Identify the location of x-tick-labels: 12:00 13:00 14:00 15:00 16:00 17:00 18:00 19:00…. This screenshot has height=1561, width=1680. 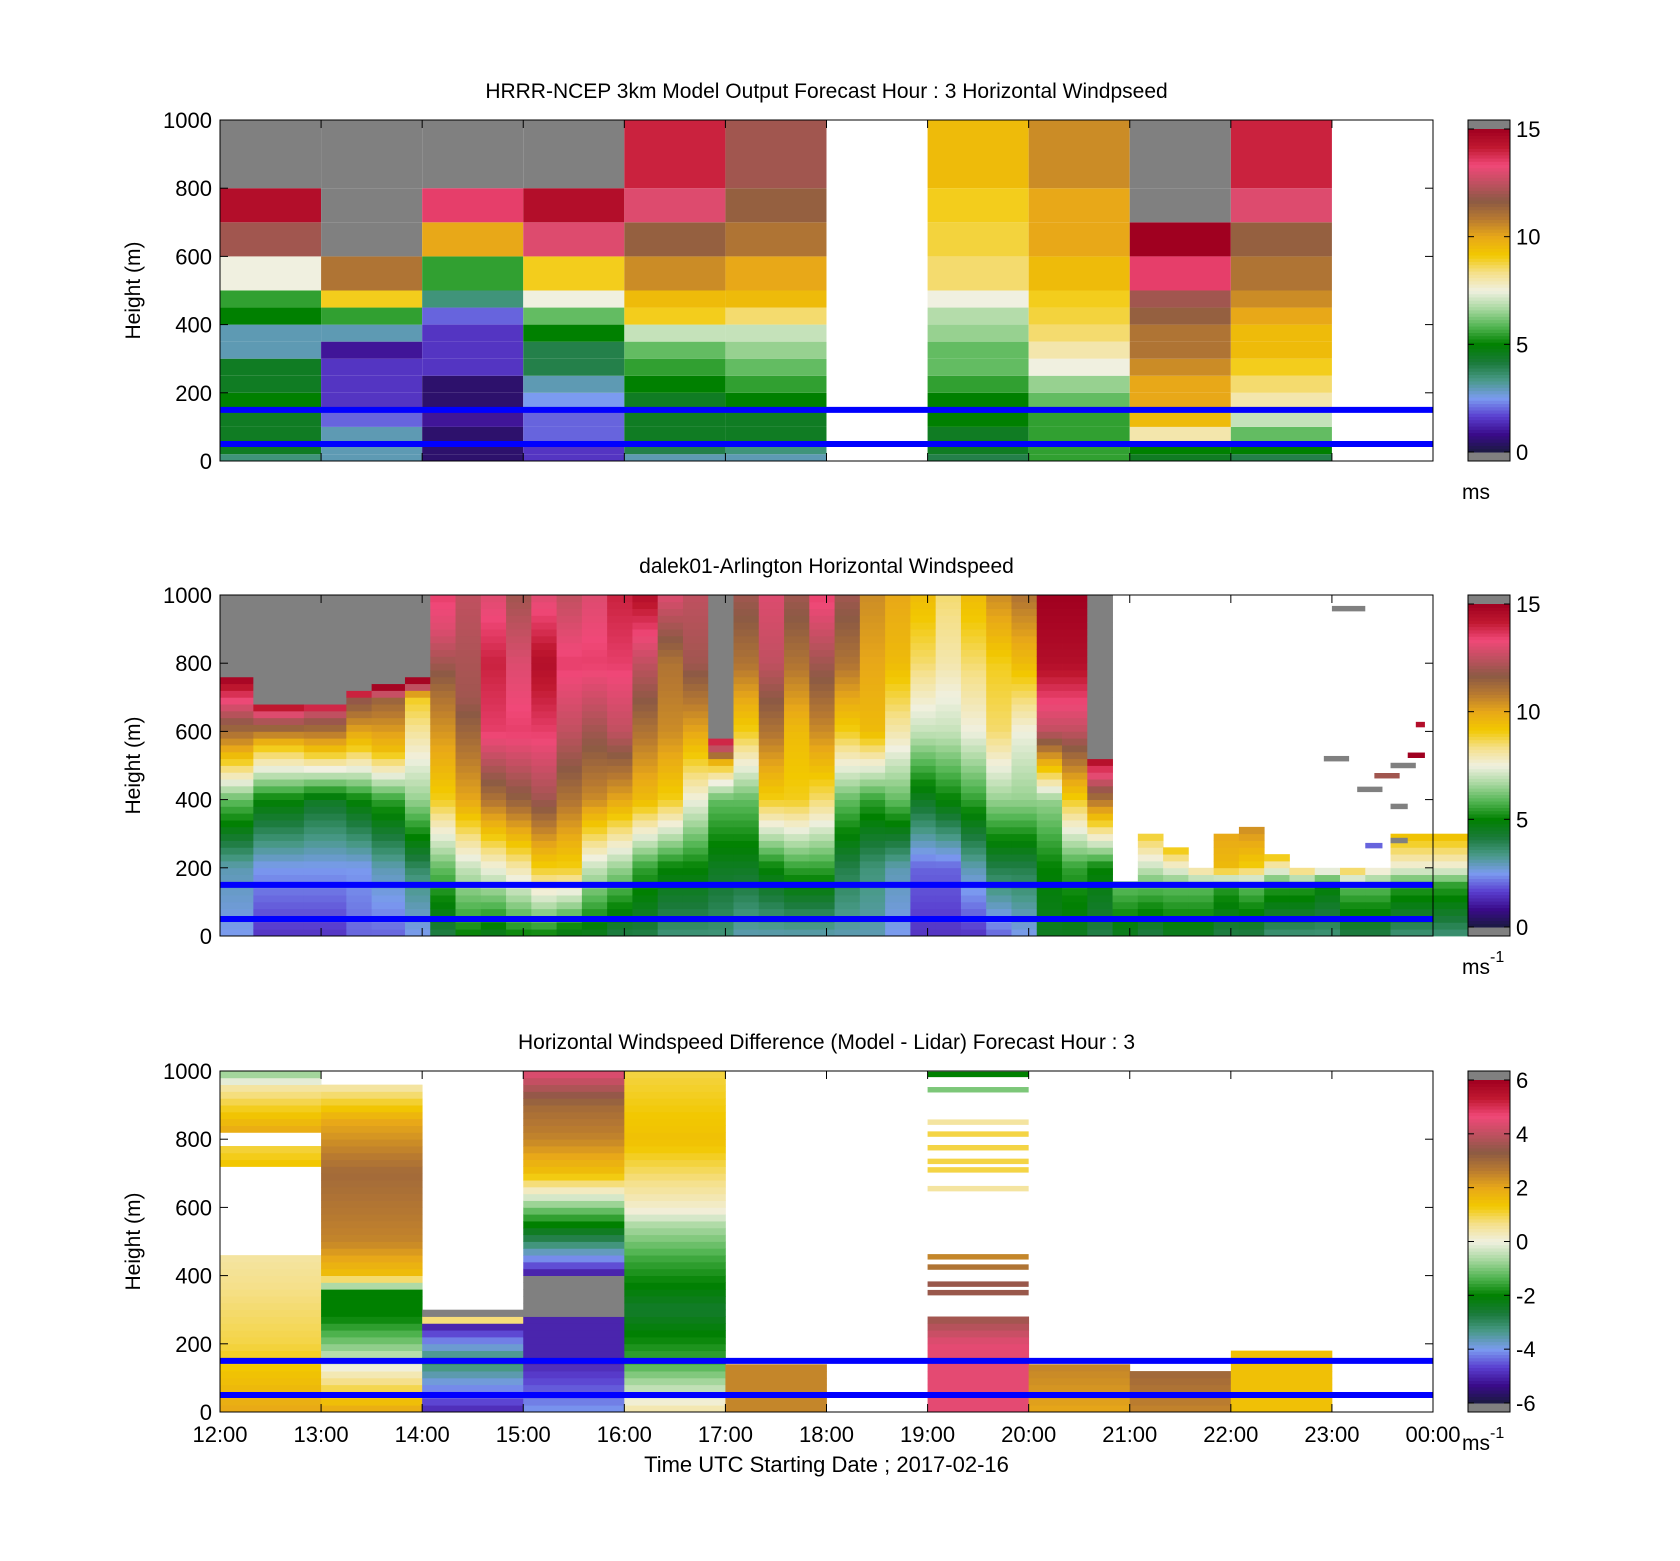
(826, 1434).